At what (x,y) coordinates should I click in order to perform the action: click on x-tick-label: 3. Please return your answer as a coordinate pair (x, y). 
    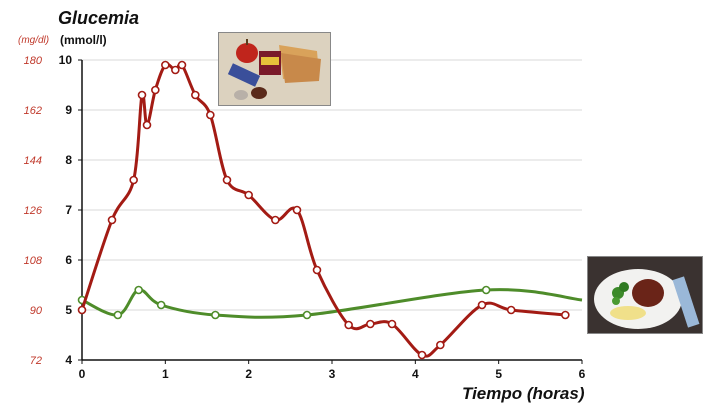
    Looking at the image, I should click on (332, 374).